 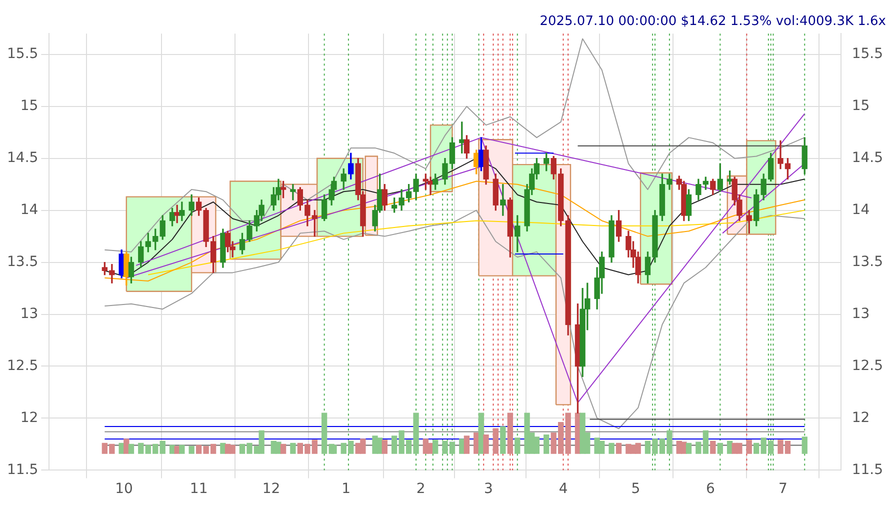 I want to click on y2-tick-label: 12.5, so click(x=867, y=366).